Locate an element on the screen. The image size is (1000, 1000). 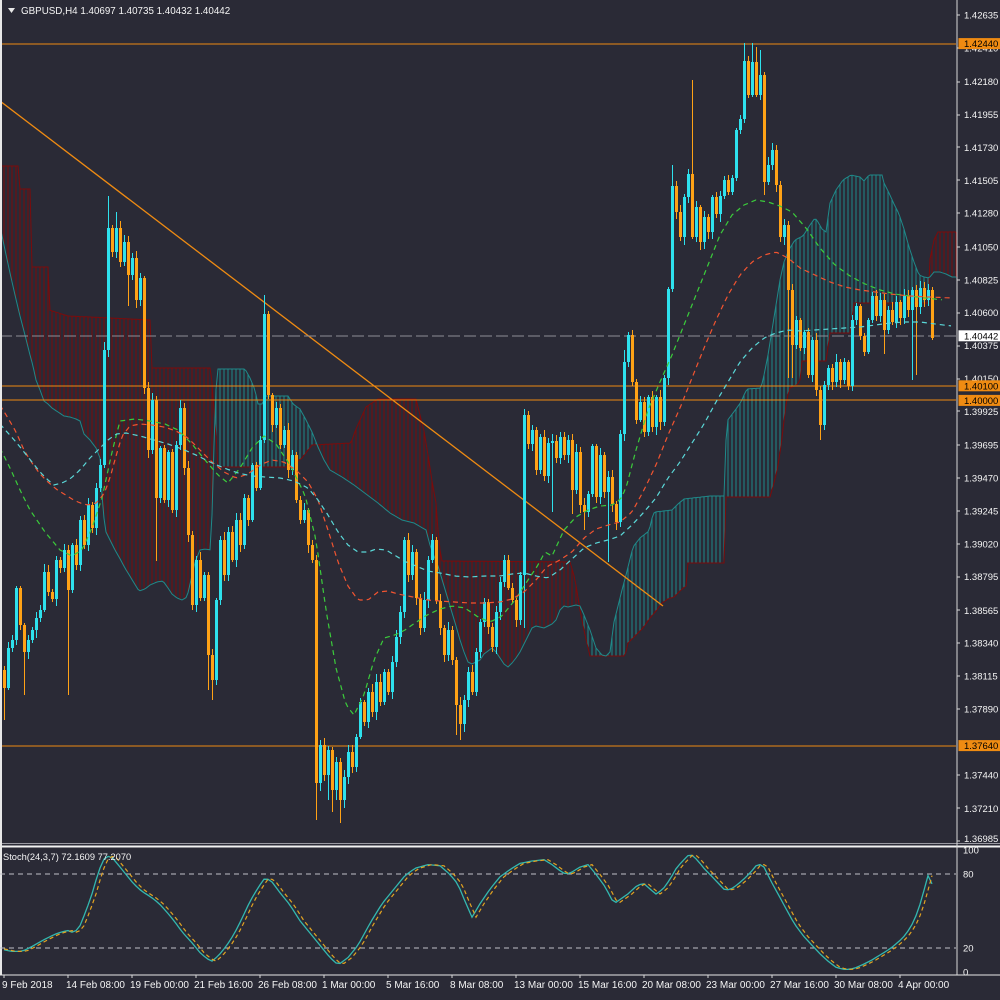
svg-text: 20 Mar 08:00 is located at coordinates (671, 985).